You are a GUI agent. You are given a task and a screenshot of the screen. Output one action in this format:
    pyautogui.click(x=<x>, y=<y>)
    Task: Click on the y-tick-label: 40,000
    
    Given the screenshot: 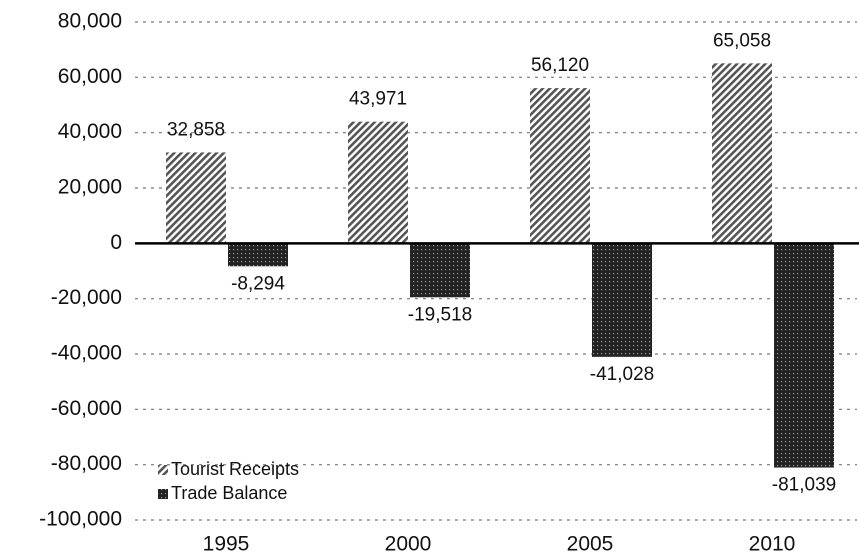 What is the action you would take?
    pyautogui.click(x=90, y=131)
    